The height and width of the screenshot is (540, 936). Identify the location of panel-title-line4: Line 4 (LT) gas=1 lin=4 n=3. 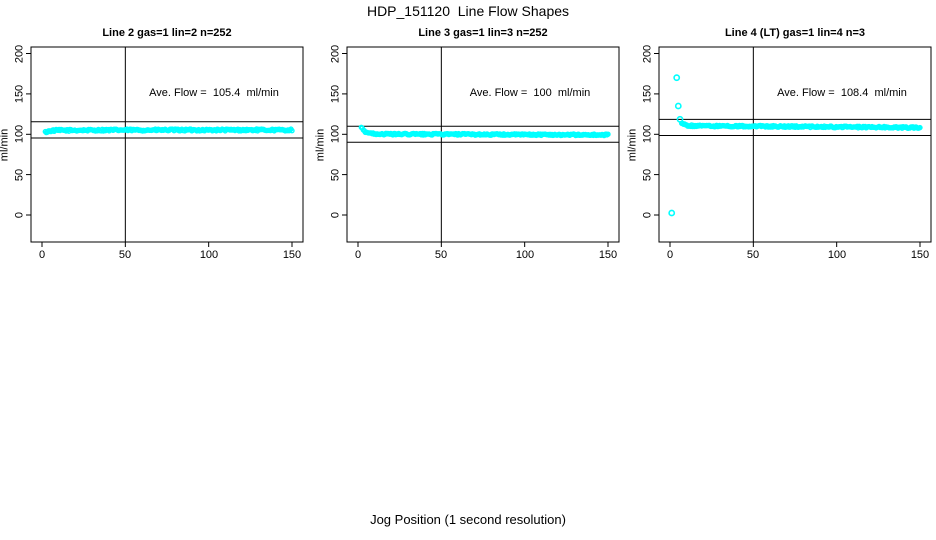
(795, 33).